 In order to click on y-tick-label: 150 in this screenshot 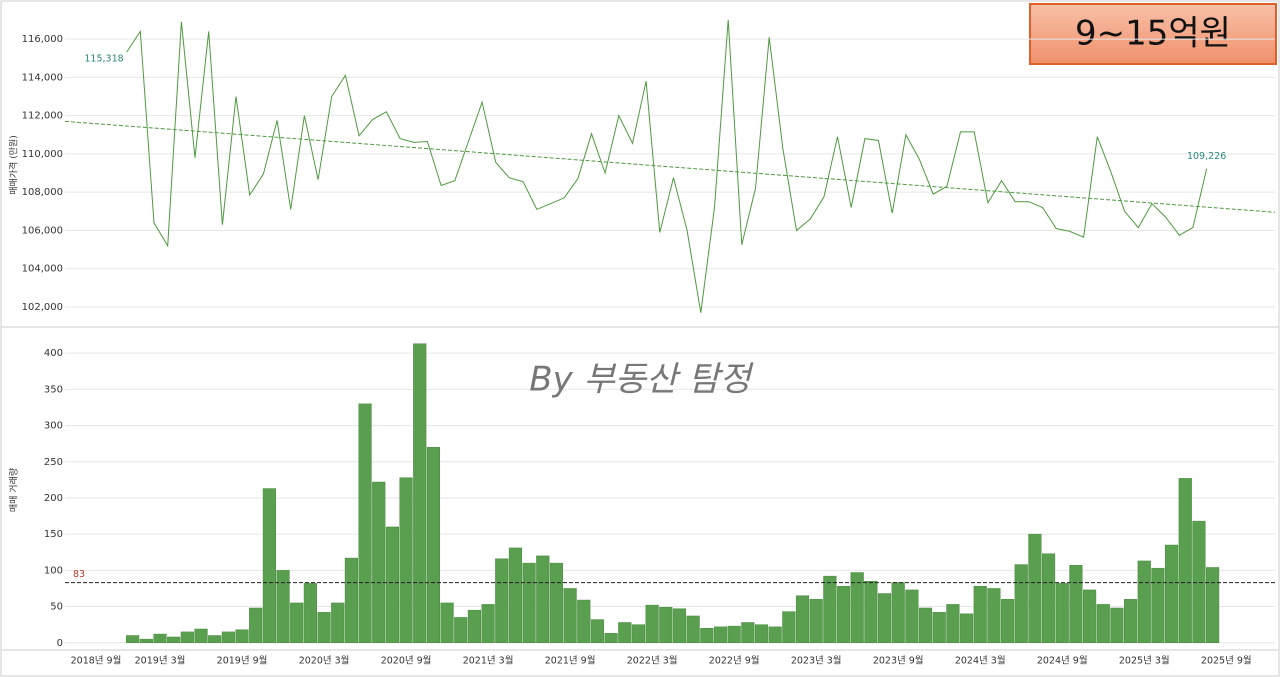, I will do `click(53, 534)`.